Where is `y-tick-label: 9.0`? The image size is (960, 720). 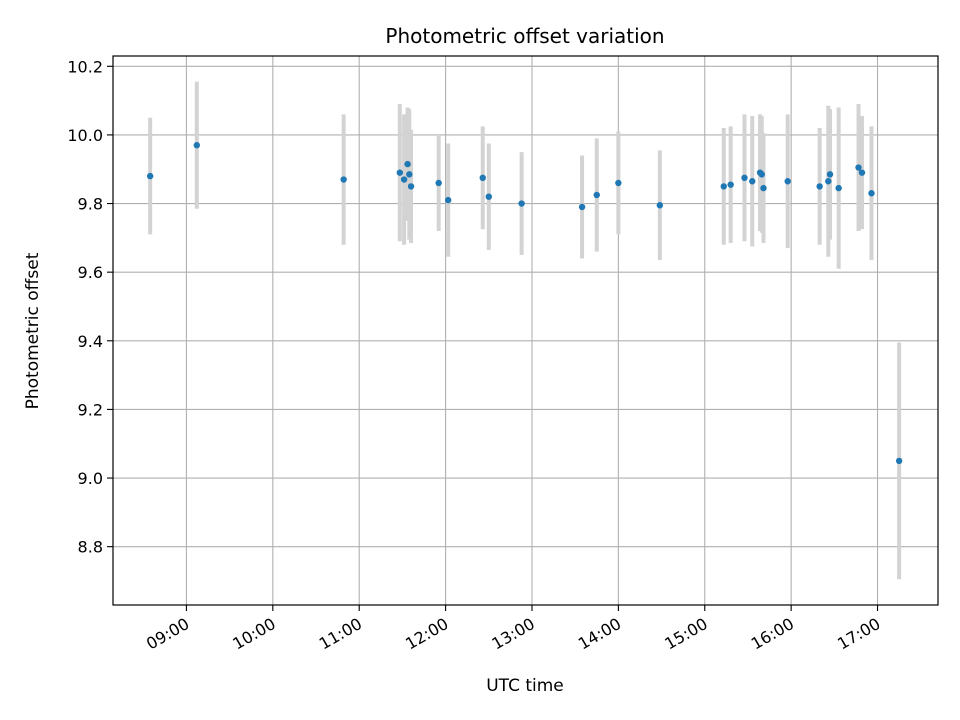
y-tick-label: 9.0 is located at coordinates (90, 478).